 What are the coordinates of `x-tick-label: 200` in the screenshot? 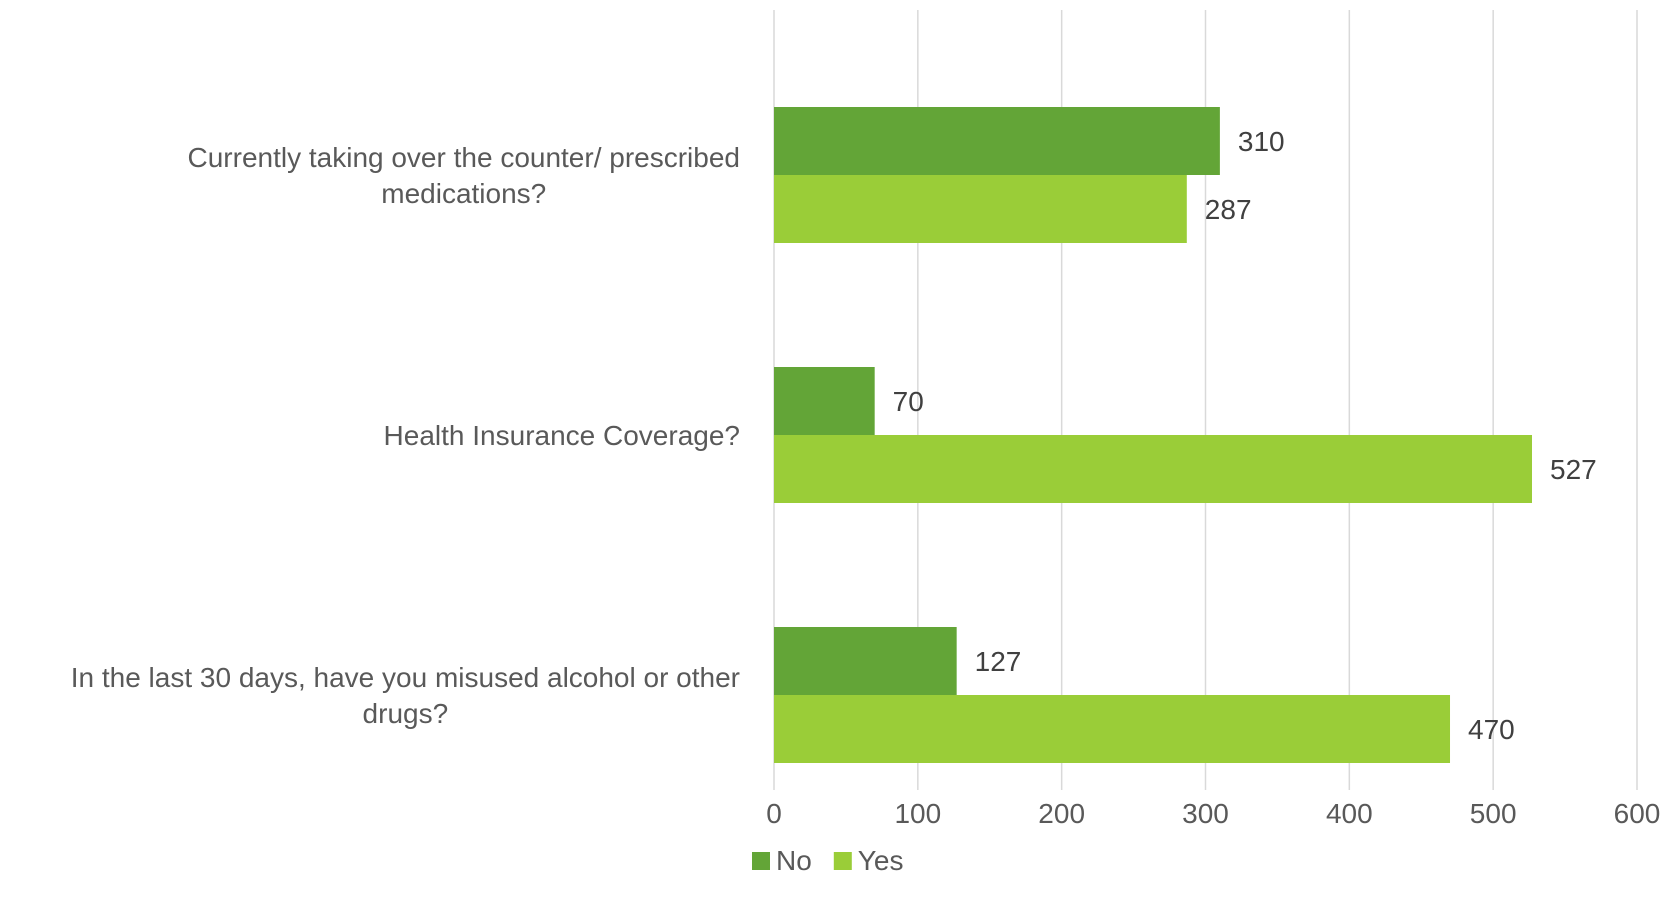 It's located at (1061, 813).